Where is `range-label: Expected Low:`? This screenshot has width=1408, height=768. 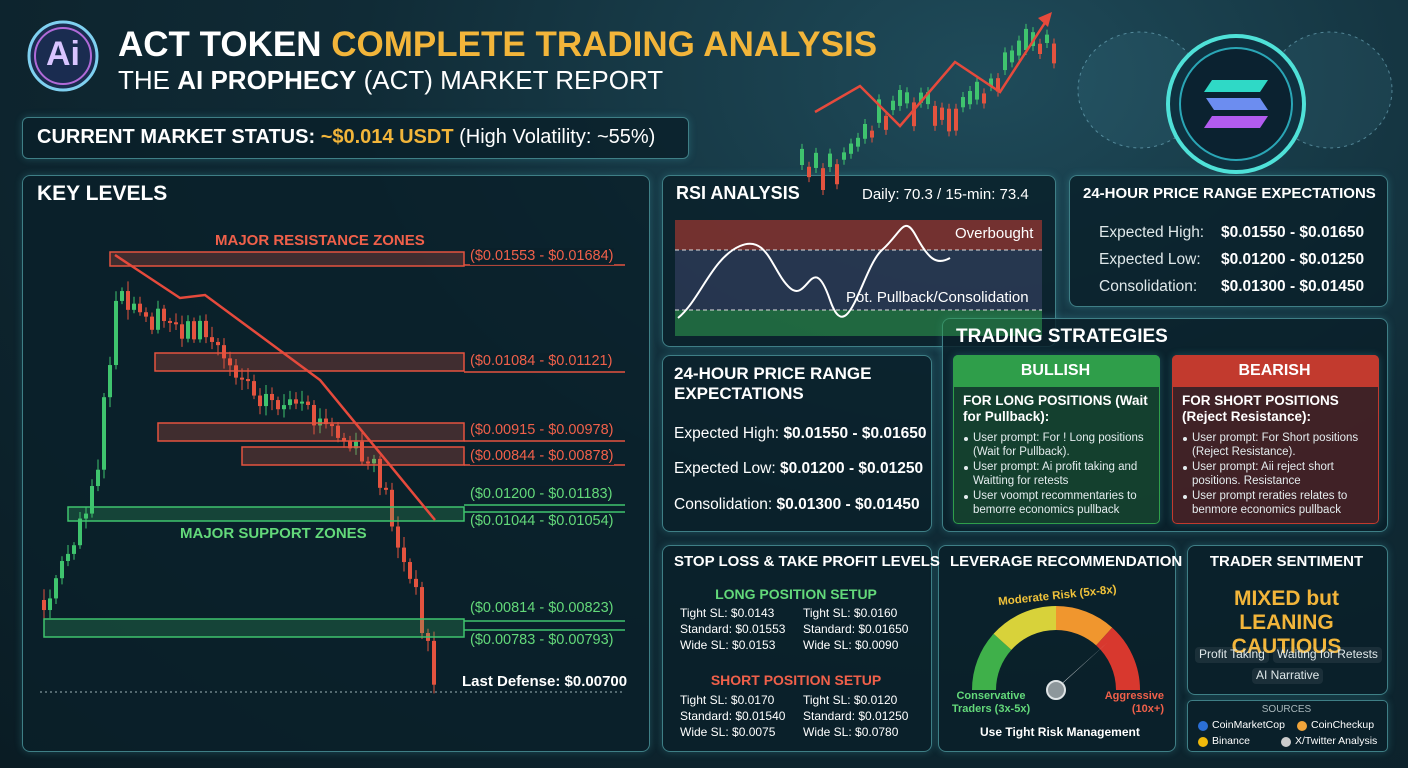
range-label: Expected Low: is located at coordinates (1150, 259).